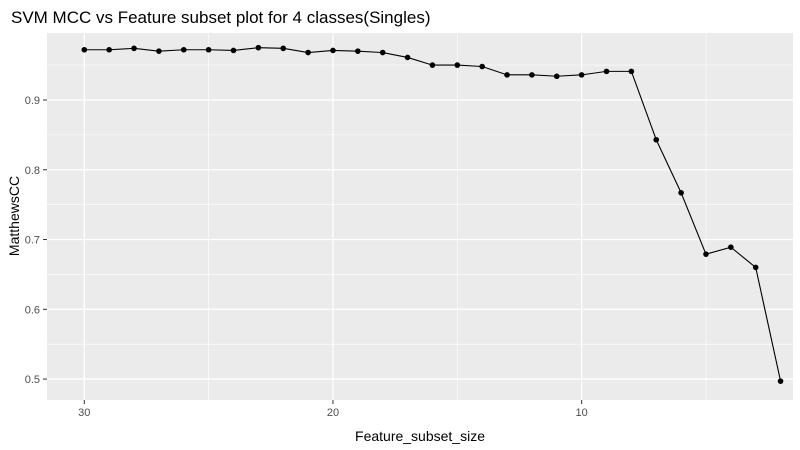  I want to click on x-axis-title: Feature_subset_size, so click(420, 436).